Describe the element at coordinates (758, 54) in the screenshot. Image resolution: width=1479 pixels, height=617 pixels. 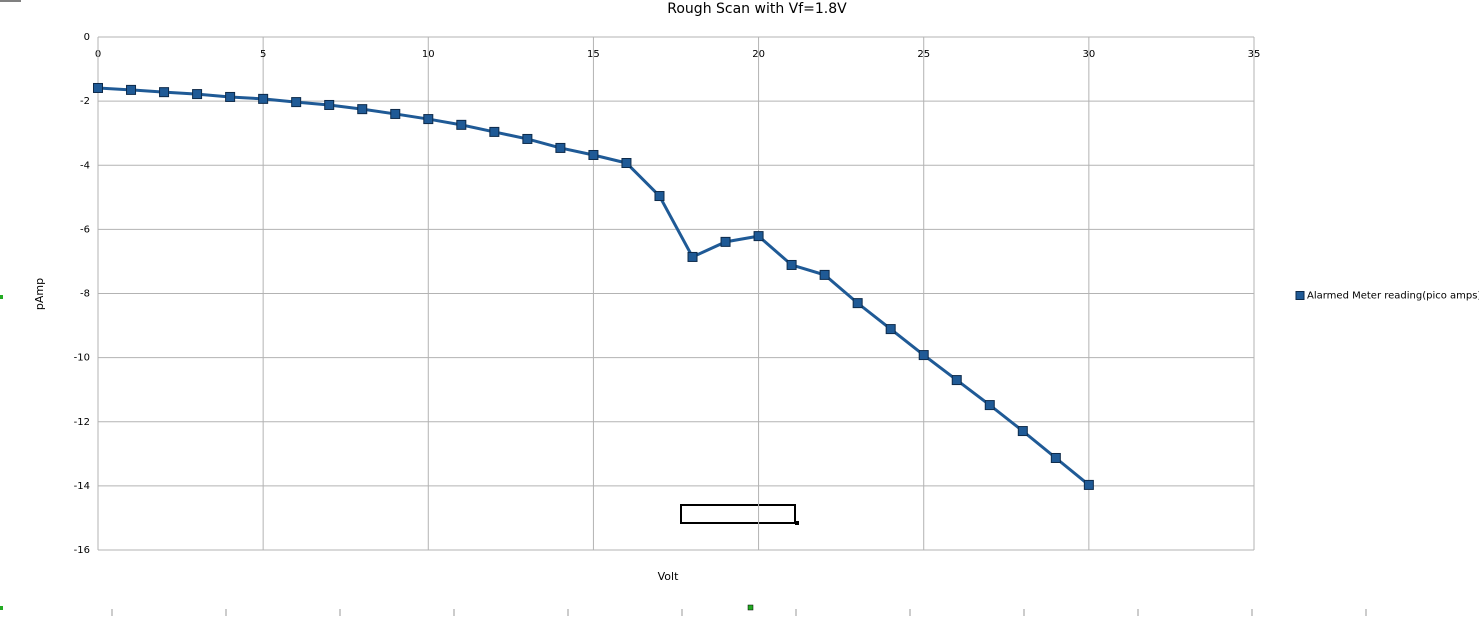
I see `x-tick-label: 20` at that location.